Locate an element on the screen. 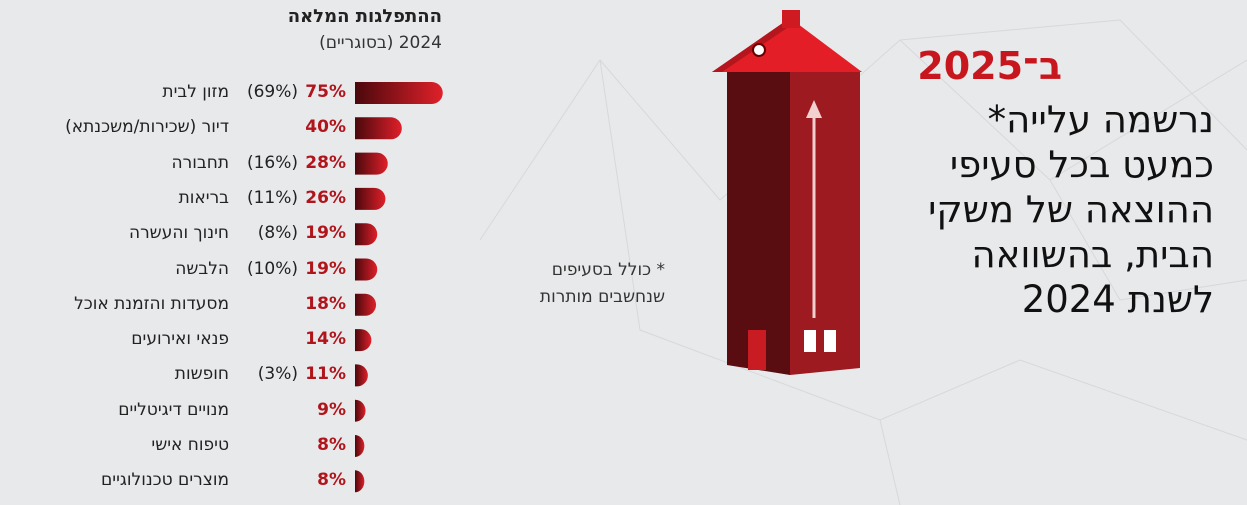 The width and height of the screenshot is (1247, 505). value-label: 9% is located at coordinates (331, 409).